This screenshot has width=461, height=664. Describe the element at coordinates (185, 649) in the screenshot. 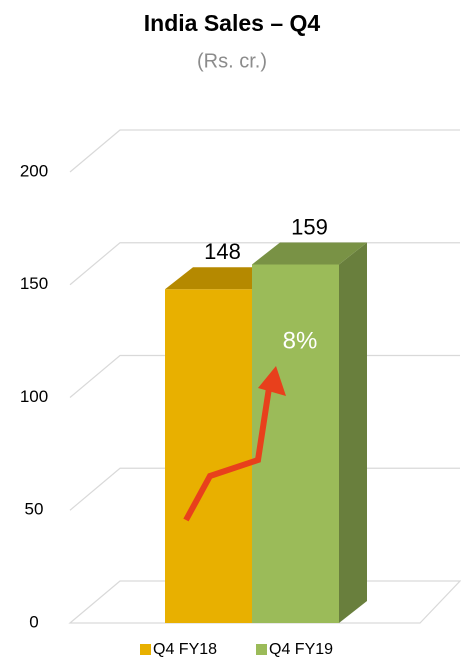

I see `legend-label: Q4 FY18` at that location.